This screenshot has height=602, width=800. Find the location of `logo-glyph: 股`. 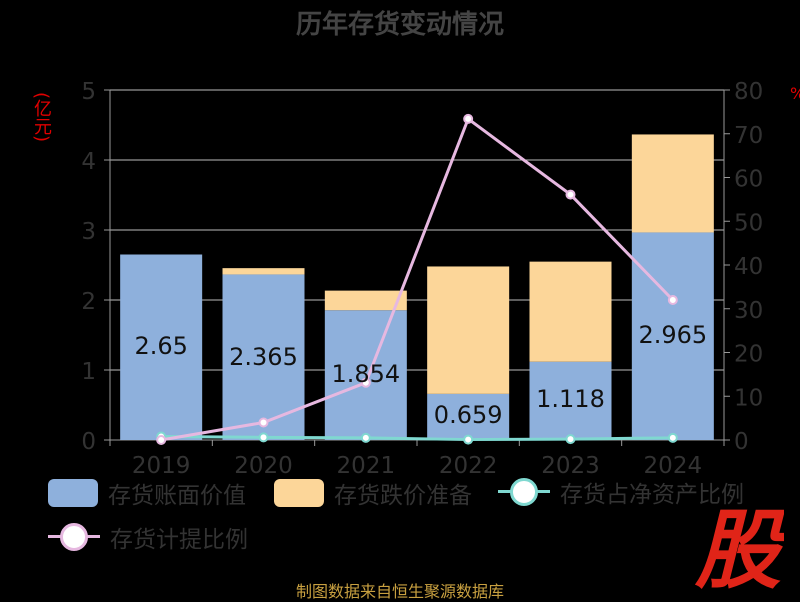

logo-glyph: 股 is located at coordinates (739, 546).